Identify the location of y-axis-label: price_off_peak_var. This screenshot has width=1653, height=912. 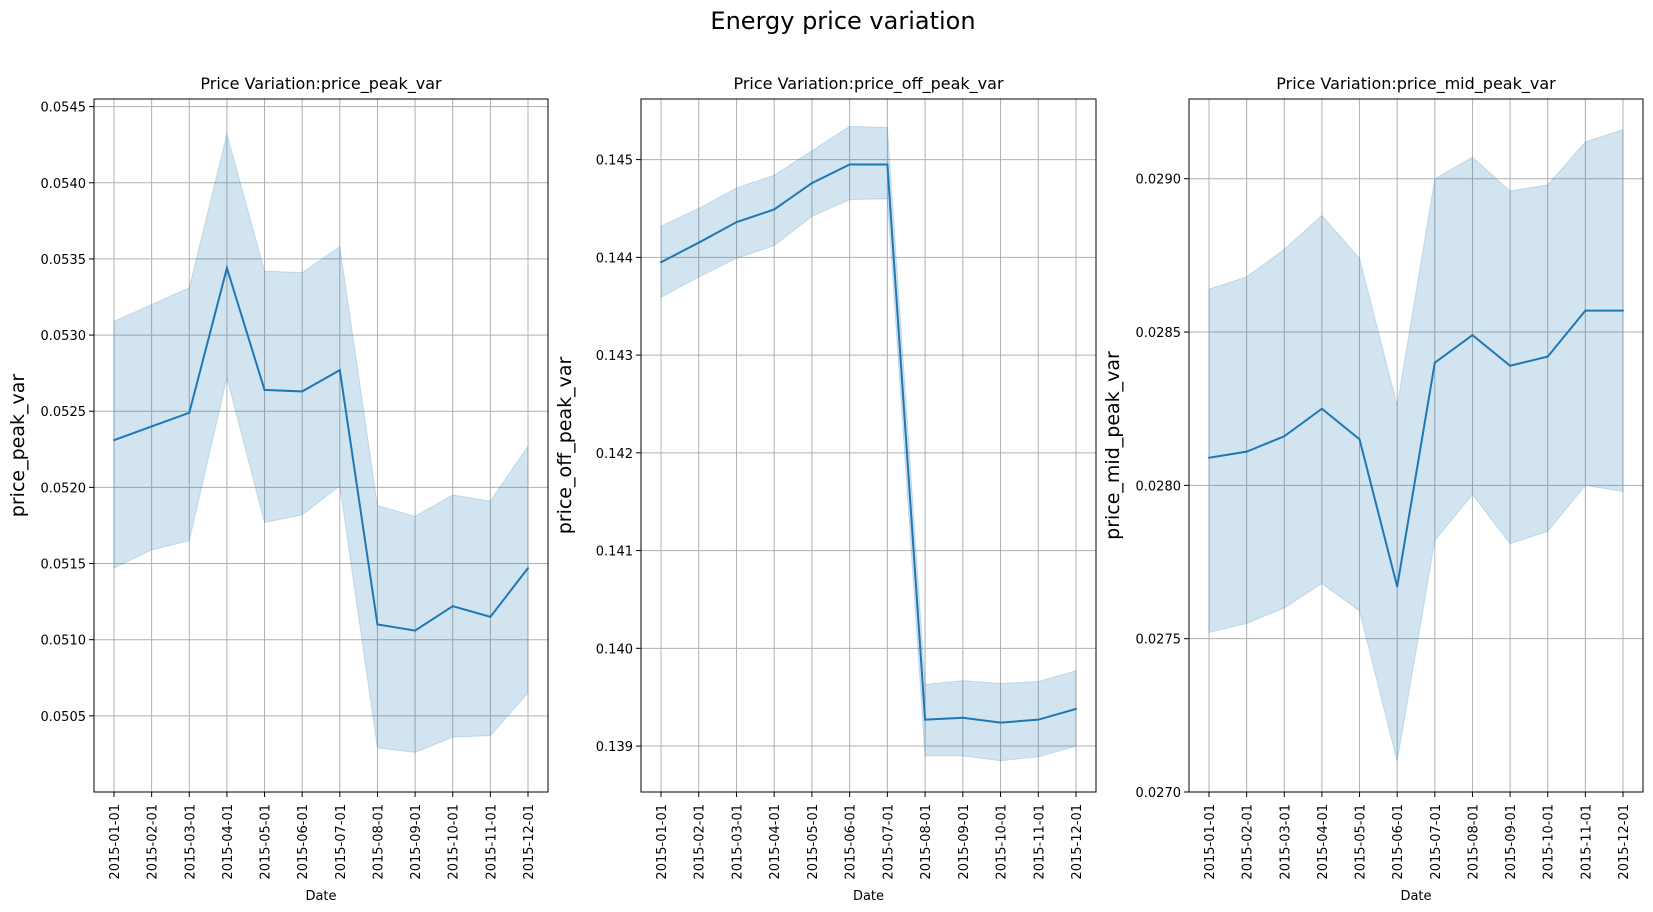
(565, 446).